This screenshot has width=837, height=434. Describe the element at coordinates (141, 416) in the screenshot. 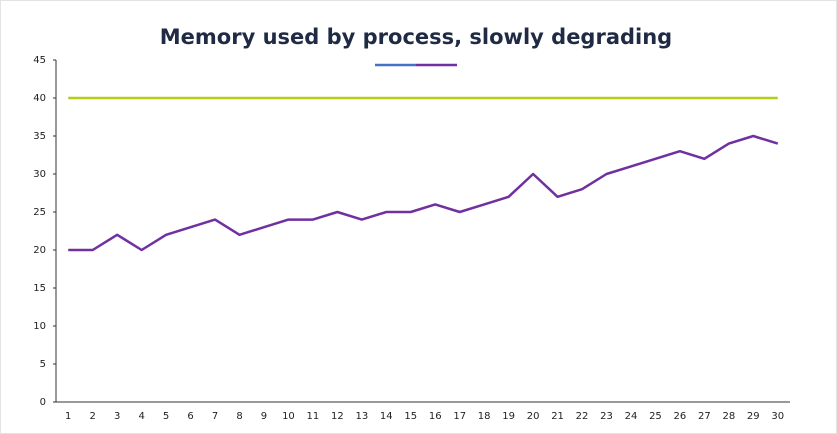

I see `x-tick-label: 4` at that location.